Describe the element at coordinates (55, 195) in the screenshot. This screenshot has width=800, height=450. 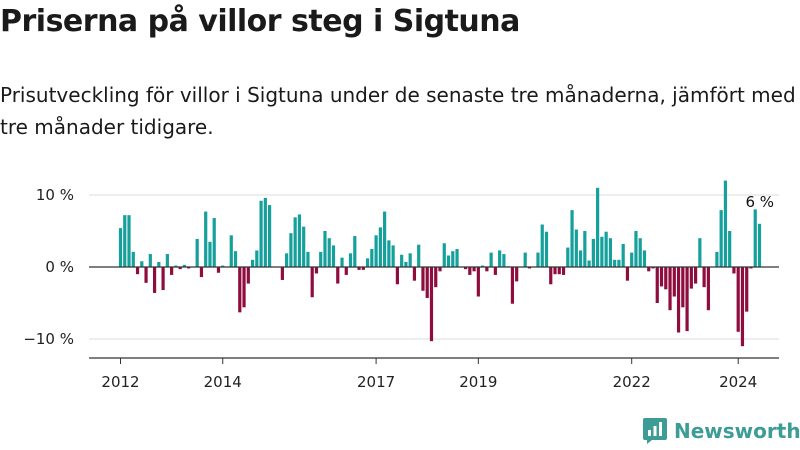
I see `y-tick-label: 10 %` at that location.